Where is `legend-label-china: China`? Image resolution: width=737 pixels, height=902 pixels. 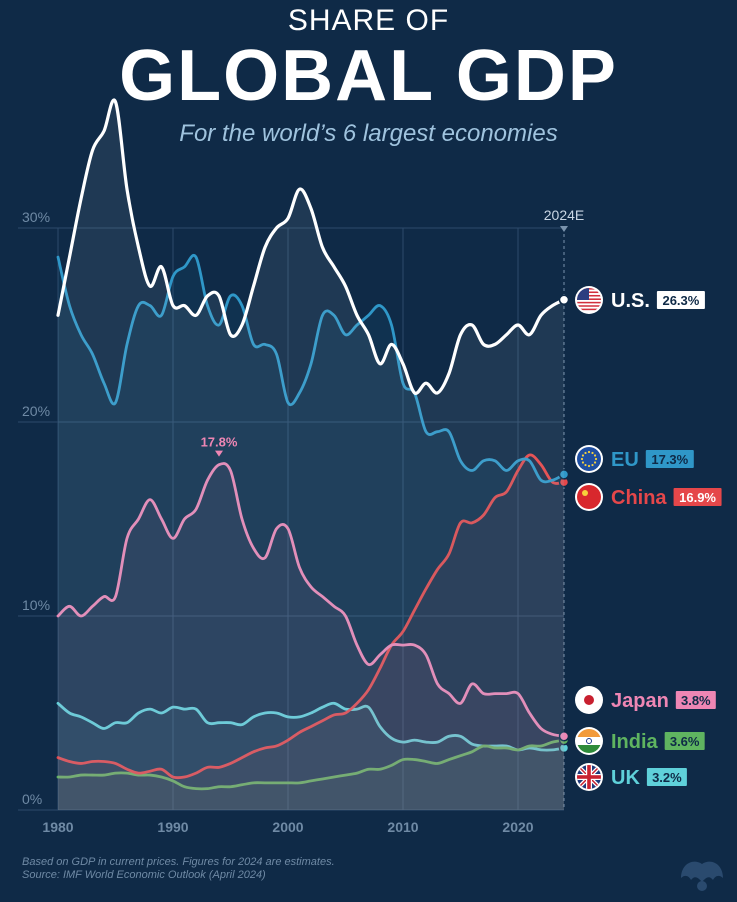 legend-label-china: China is located at coordinates (639, 498).